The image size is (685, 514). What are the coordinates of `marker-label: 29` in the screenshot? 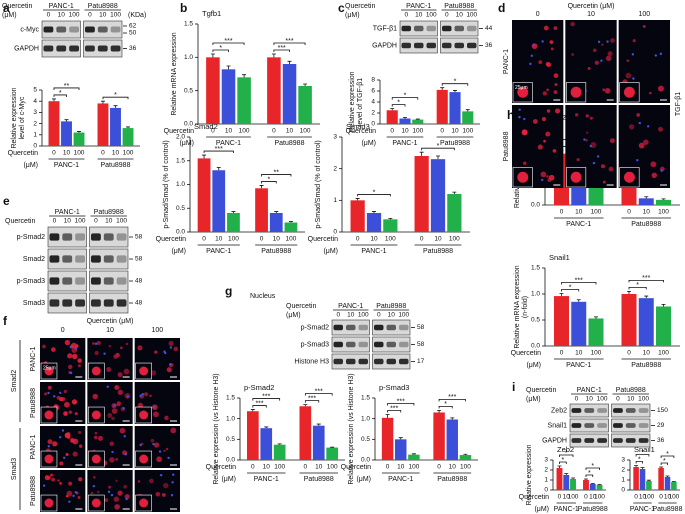 It's located at (661, 425).